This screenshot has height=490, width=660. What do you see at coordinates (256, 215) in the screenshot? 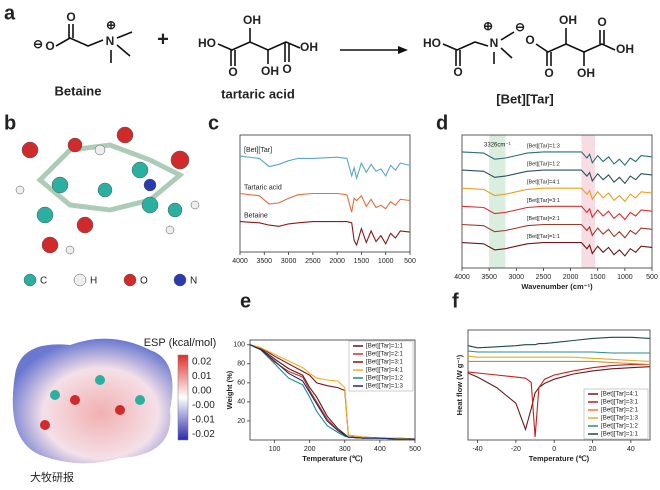
I see `series-label: Betaine` at bounding box center [256, 215].